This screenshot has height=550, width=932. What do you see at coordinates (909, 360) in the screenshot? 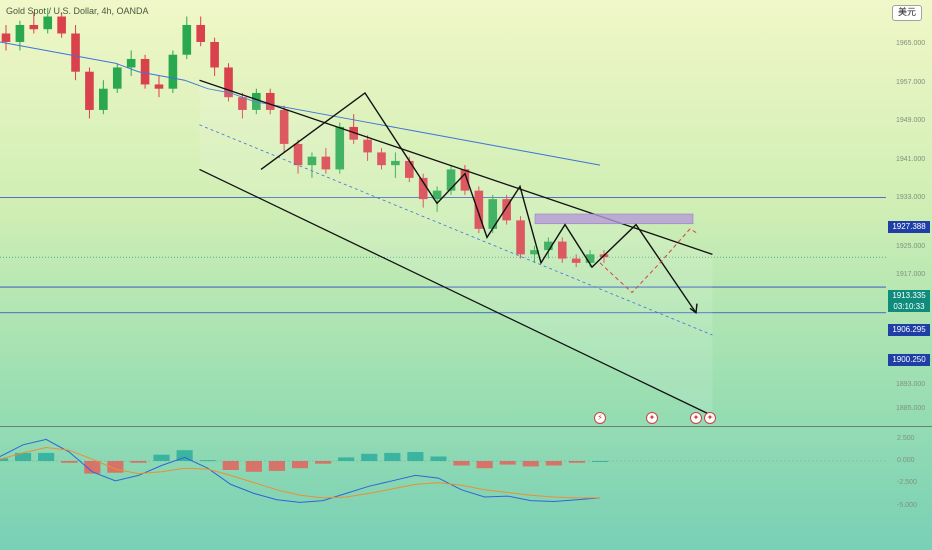
I see `level-tag-1900: 1900.250` at bounding box center [909, 360].